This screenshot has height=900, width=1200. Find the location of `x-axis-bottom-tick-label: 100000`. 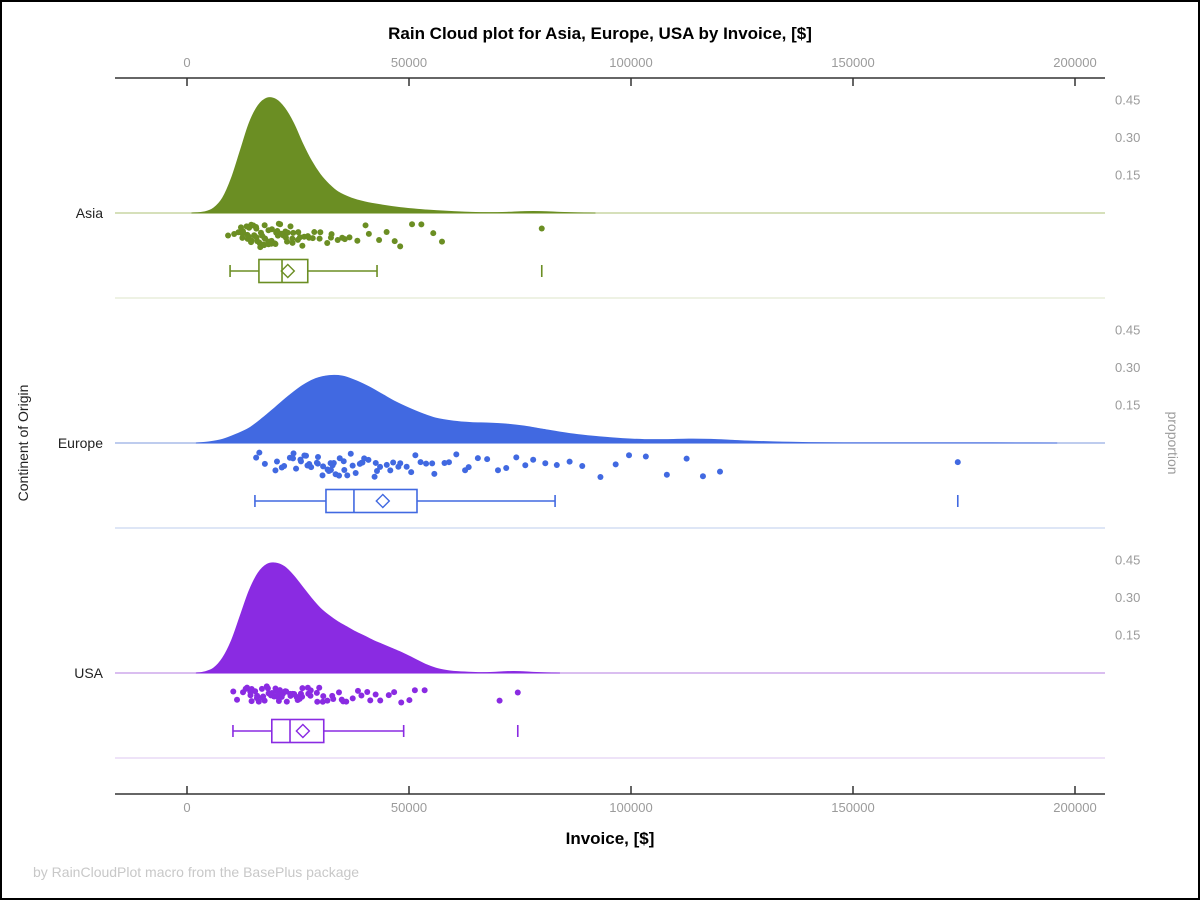

x-axis-bottom-tick-label: 100000 is located at coordinates (630, 807).